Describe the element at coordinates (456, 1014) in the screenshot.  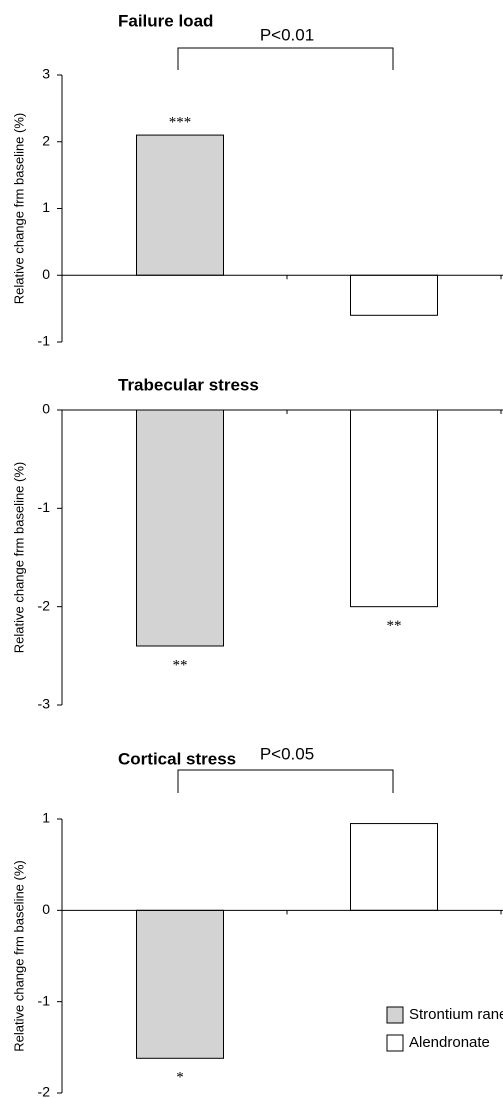
I see `legend-label: Strontium ranelate` at that location.